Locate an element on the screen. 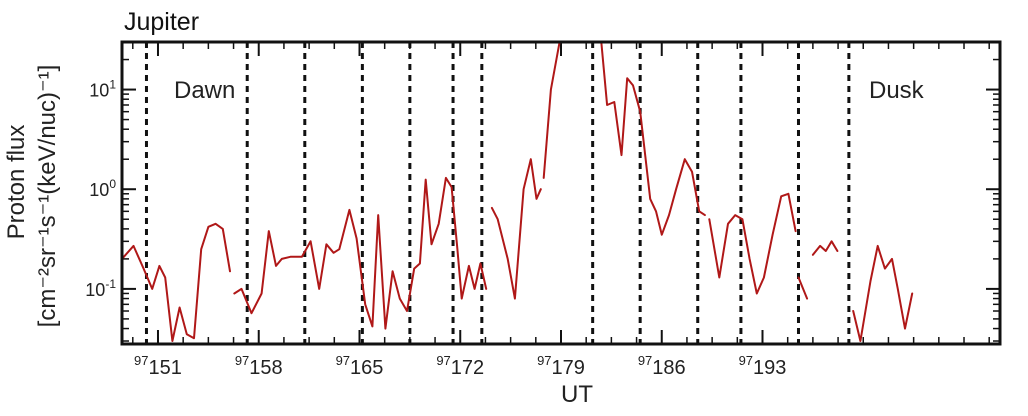 The width and height of the screenshot is (1028, 416). y-tick-label: 10⁰ is located at coordinates (102, 188).